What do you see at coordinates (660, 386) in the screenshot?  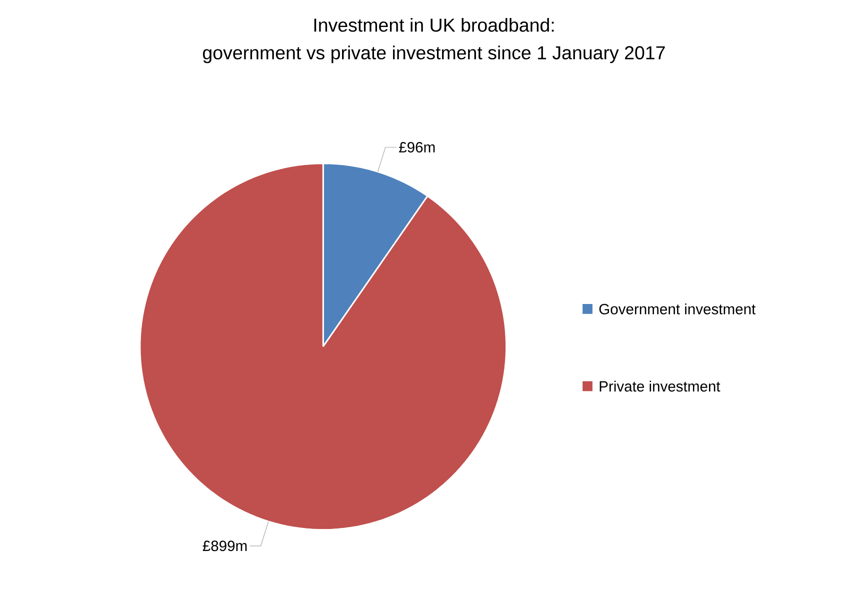 I see `legend-label: Private investment` at bounding box center [660, 386].